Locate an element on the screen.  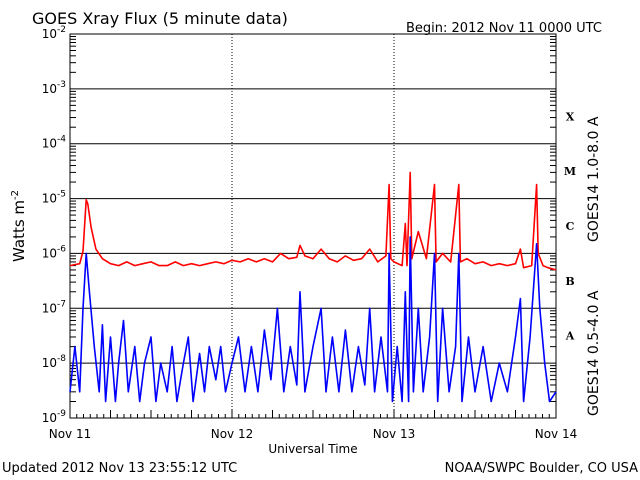
x-tick-label: Nov 14 is located at coordinates (556, 434).